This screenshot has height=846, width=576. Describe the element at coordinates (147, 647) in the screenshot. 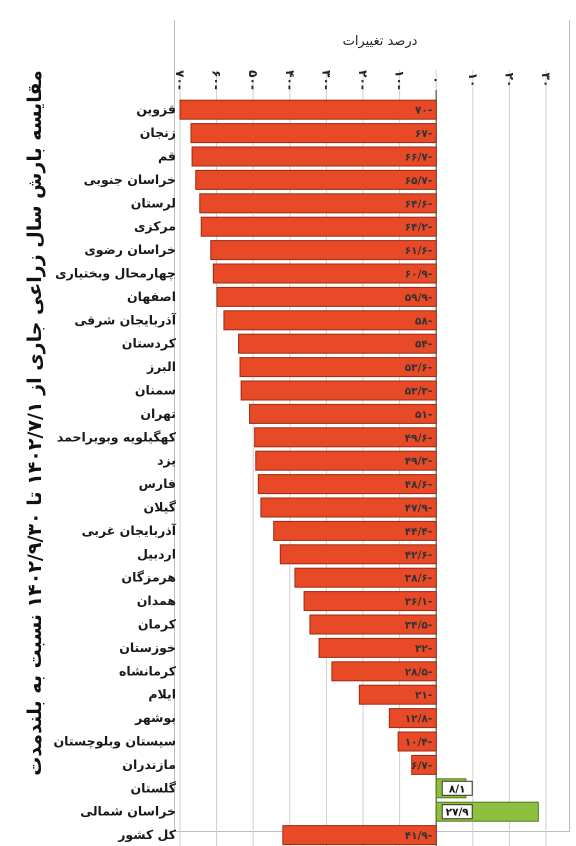

I see `category-label: خوزستان` at that location.